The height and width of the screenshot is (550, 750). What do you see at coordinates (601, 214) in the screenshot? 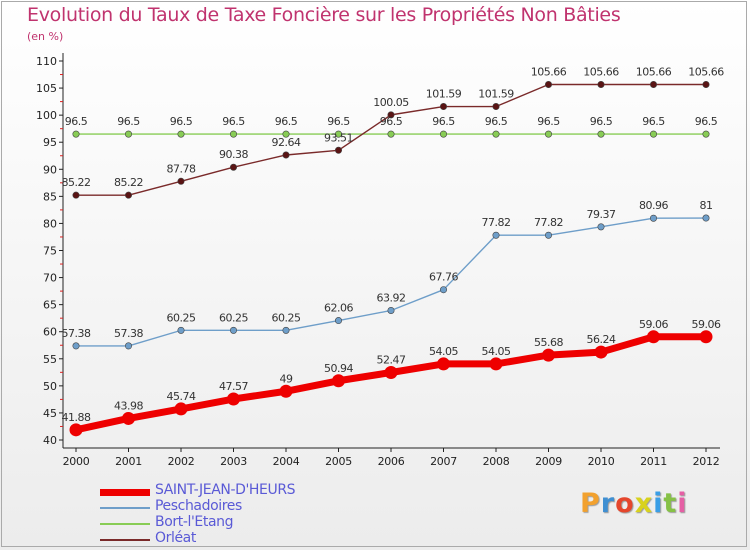
I see `data-label: 79.37` at bounding box center [601, 214].